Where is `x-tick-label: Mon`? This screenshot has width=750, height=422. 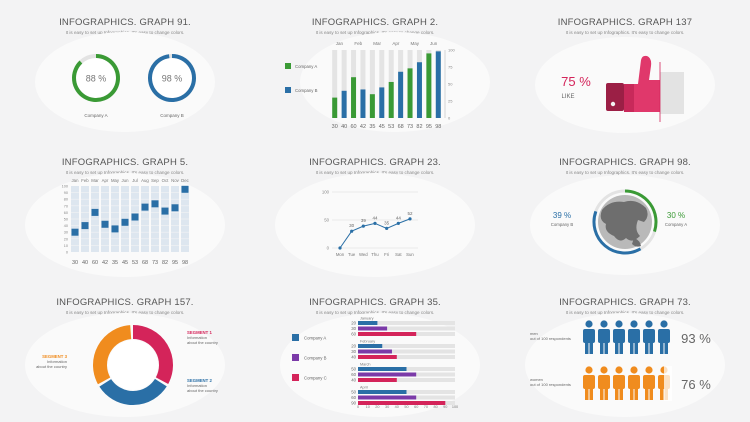
x-tick-label: Mon is located at coordinates (340, 254).